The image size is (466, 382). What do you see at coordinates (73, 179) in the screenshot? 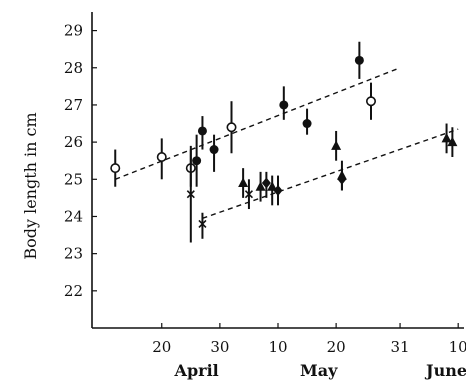
I see `y-tick-label: 25` at bounding box center [73, 179].